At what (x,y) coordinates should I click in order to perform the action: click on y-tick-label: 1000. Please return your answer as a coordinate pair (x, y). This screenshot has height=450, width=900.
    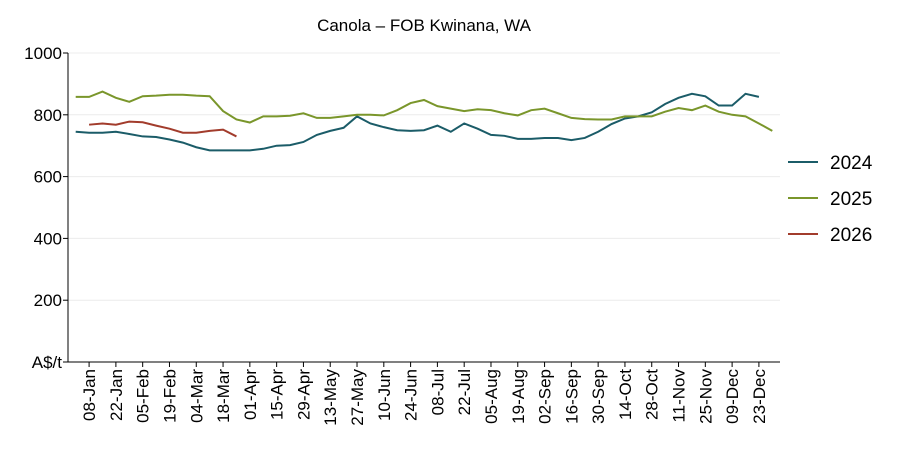
    Looking at the image, I should click on (43, 53).